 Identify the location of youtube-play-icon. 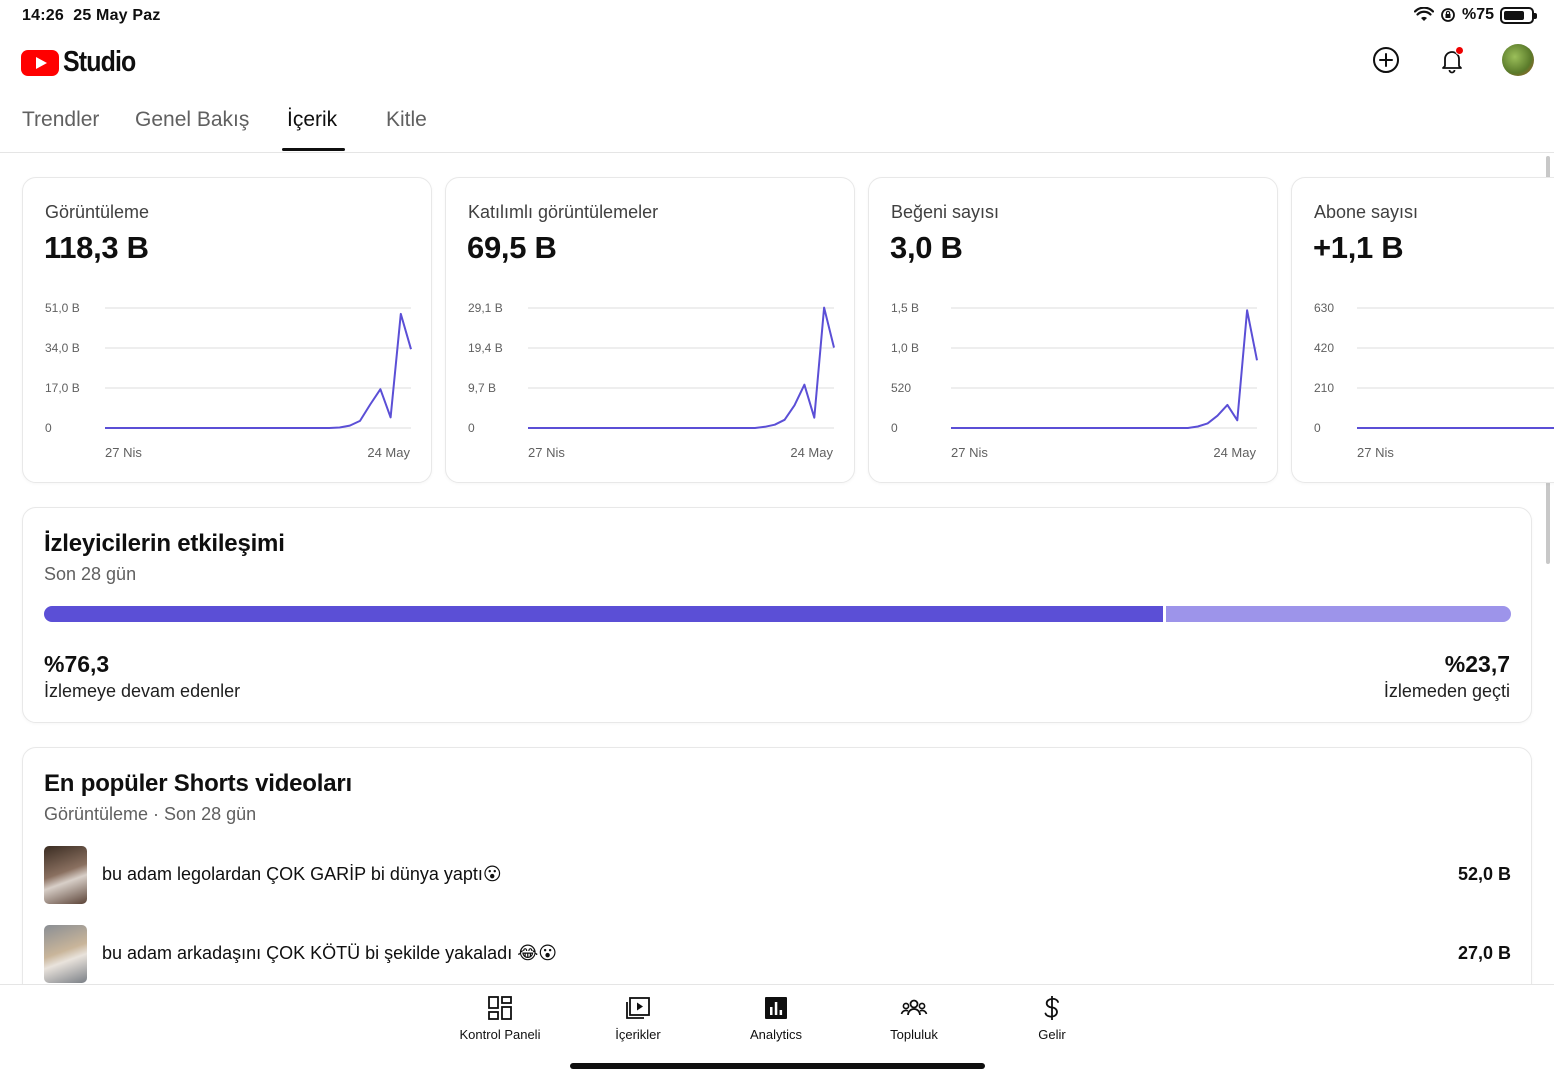
(40, 62).